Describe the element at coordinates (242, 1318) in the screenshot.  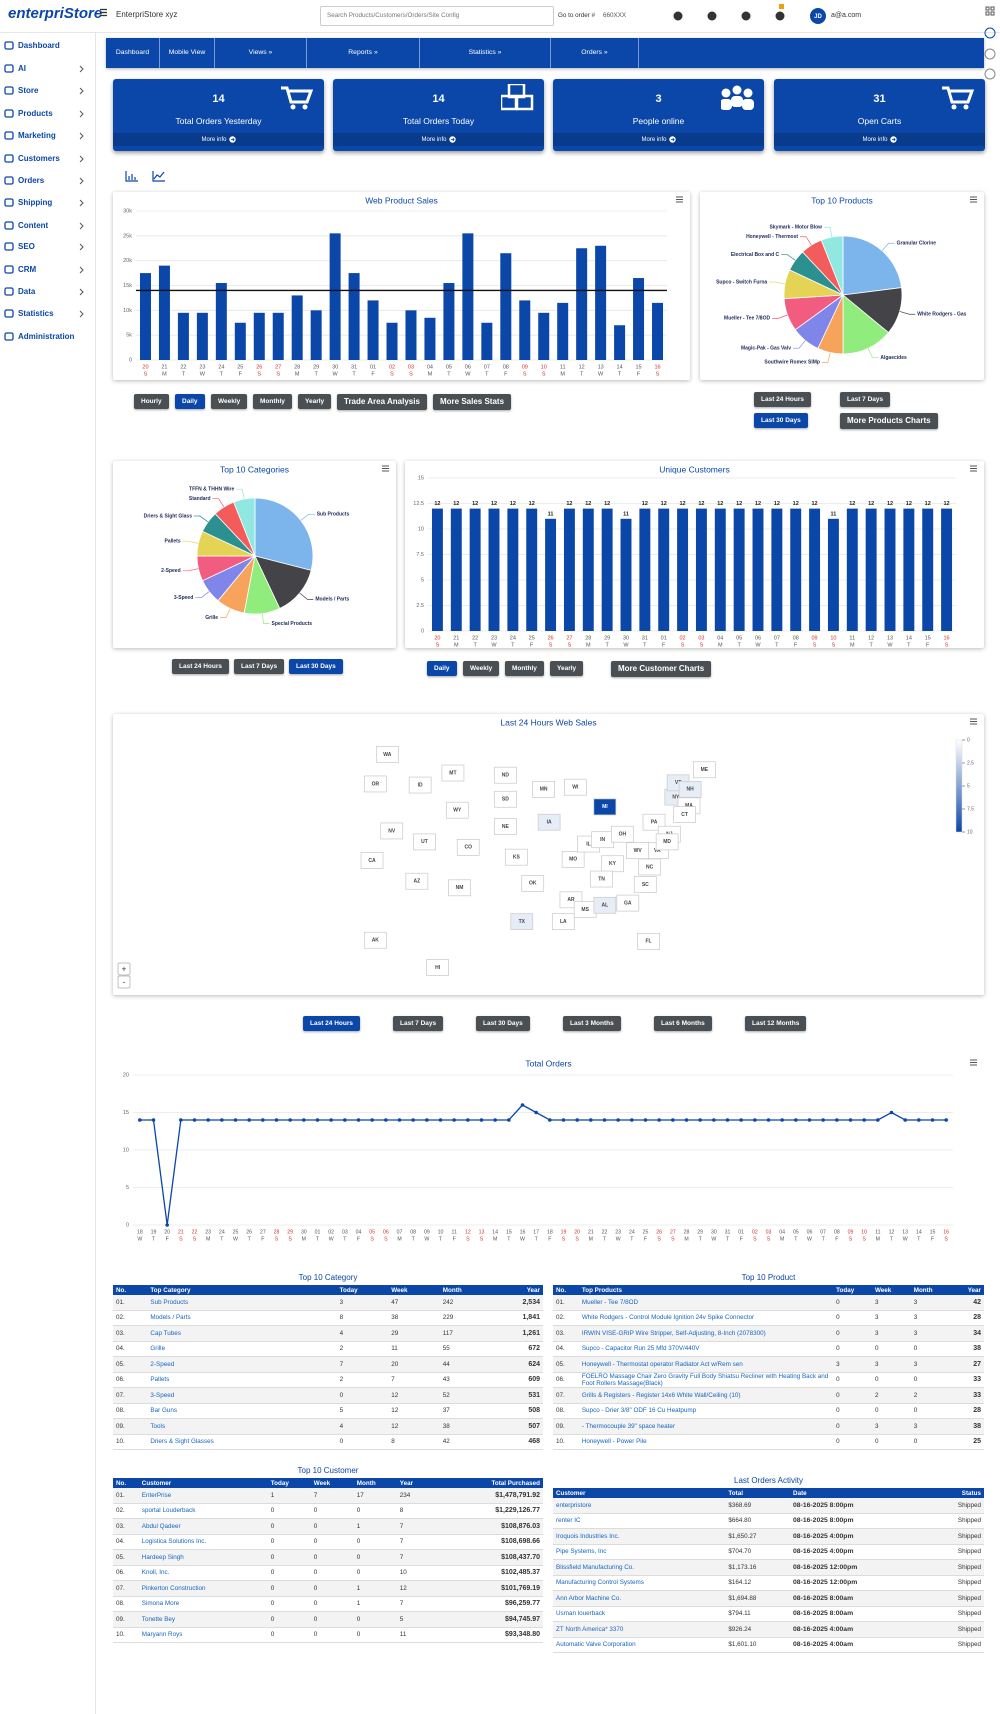
I see `table-cell: Models / Parts` at that location.